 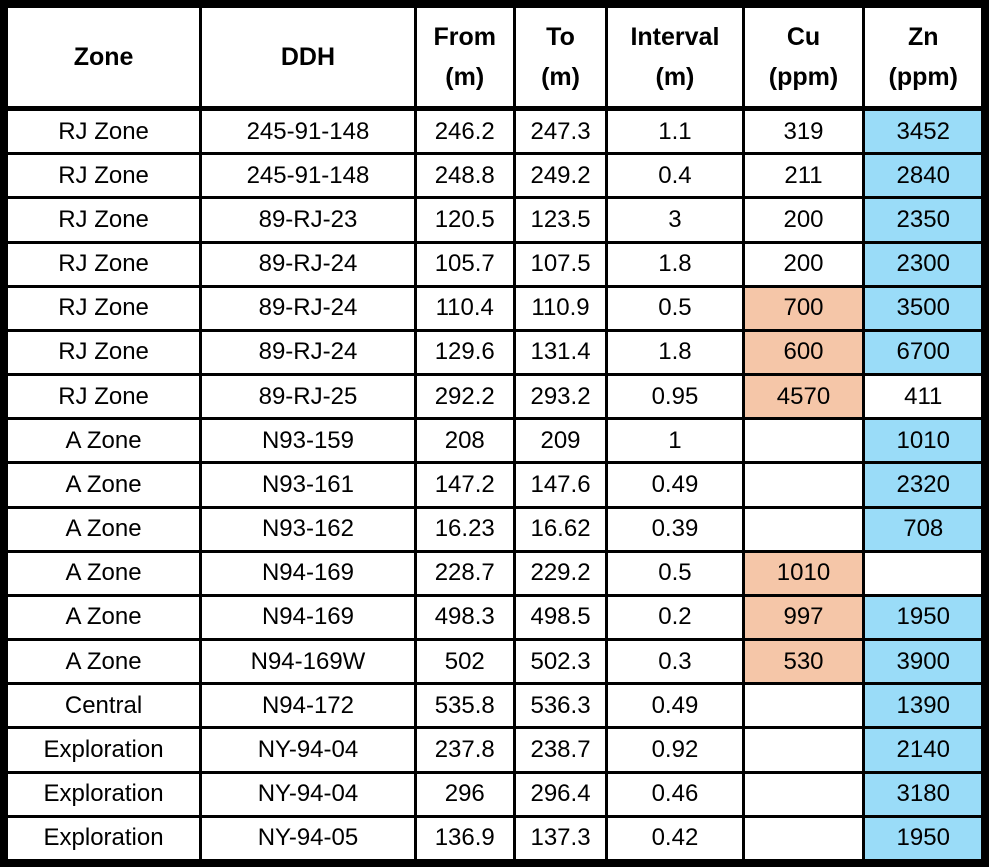 I want to click on table-row: RJ Zone 89-RJ-23 120.5 123.5 3 200 2350, so click(x=494, y=220).